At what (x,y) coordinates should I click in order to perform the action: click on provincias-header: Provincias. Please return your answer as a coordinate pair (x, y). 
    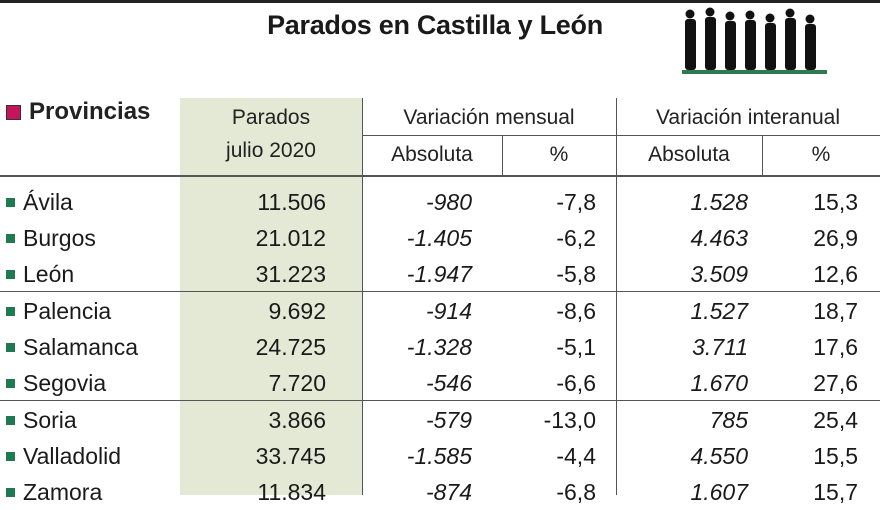
    Looking at the image, I should click on (78, 112).